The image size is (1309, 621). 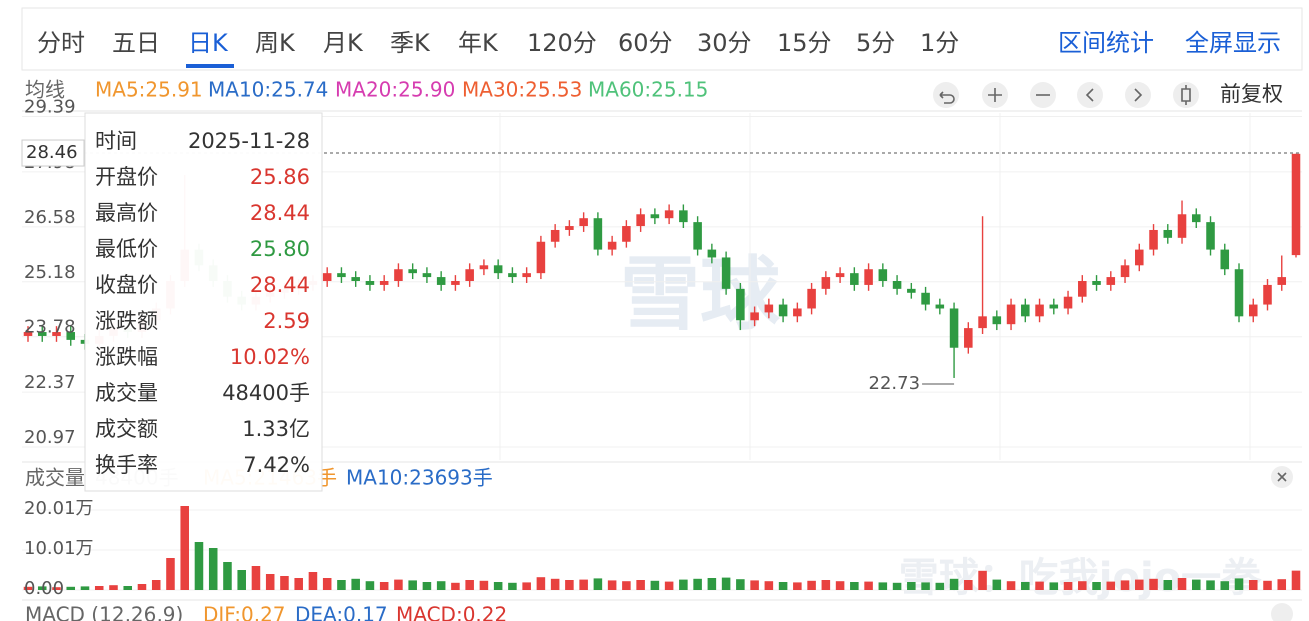 What do you see at coordinates (875, 43) in the screenshot?
I see `tab: 5分` at bounding box center [875, 43].